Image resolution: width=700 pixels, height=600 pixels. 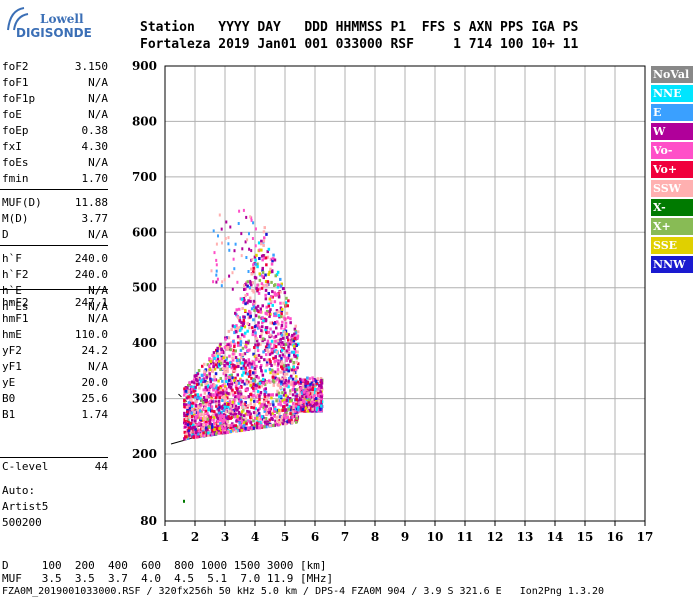 What do you see at coordinates (91, 66) in the screenshot?
I see `param-value: 3.150` at bounding box center [91, 66].